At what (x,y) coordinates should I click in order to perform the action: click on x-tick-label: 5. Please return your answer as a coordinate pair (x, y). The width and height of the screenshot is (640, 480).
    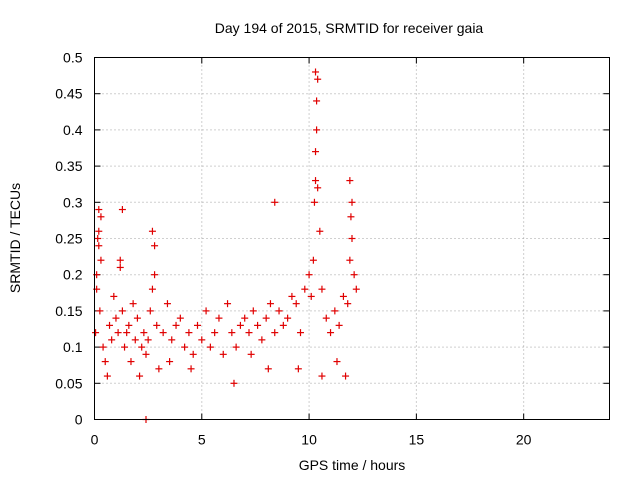
    Looking at the image, I should click on (202, 440).